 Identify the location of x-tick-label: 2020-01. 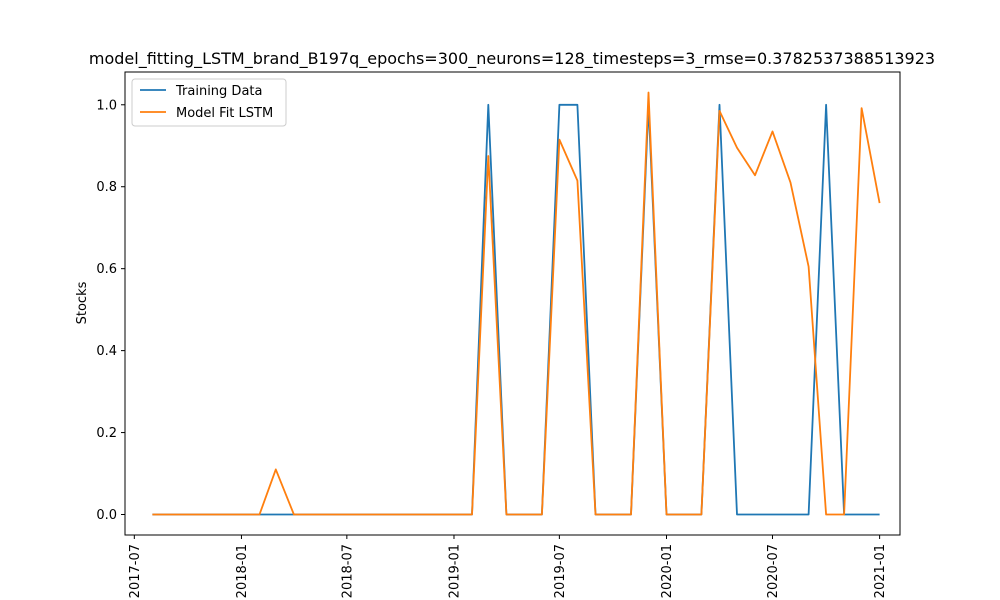
(667, 571).